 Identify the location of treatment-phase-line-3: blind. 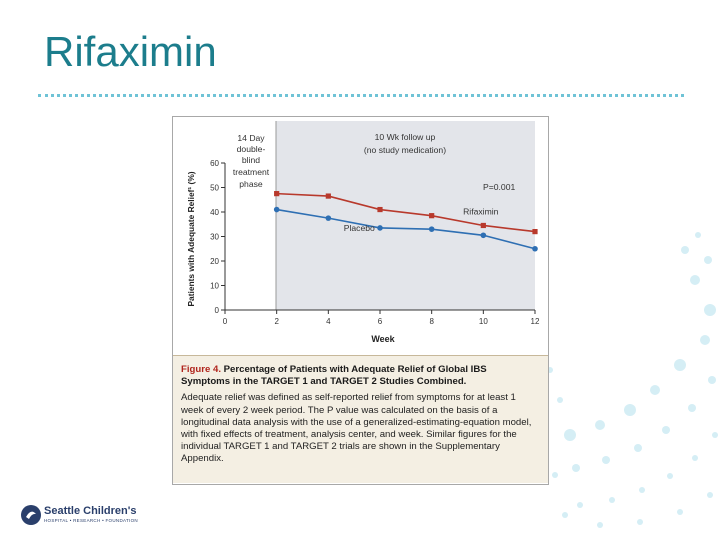
(251, 160).